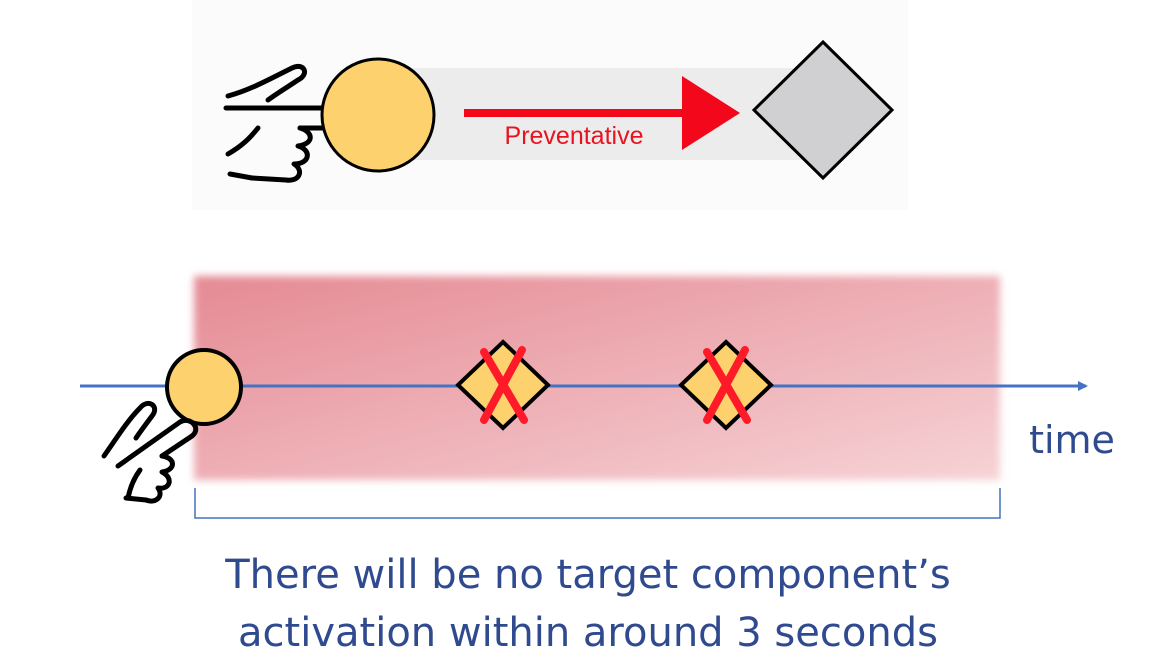  What do you see at coordinates (823, 110) in the screenshot?
I see `target-diamond-icon` at bounding box center [823, 110].